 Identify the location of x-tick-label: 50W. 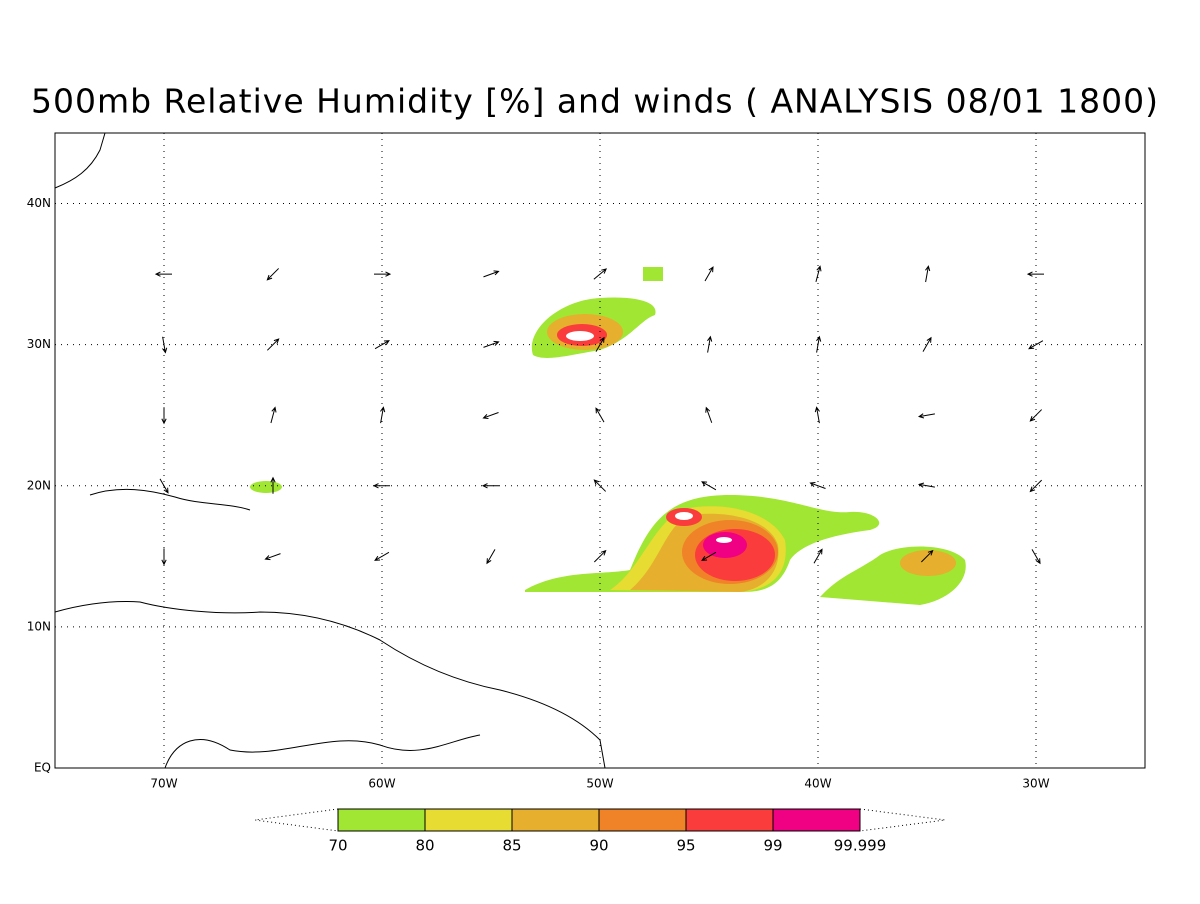
(599, 784).